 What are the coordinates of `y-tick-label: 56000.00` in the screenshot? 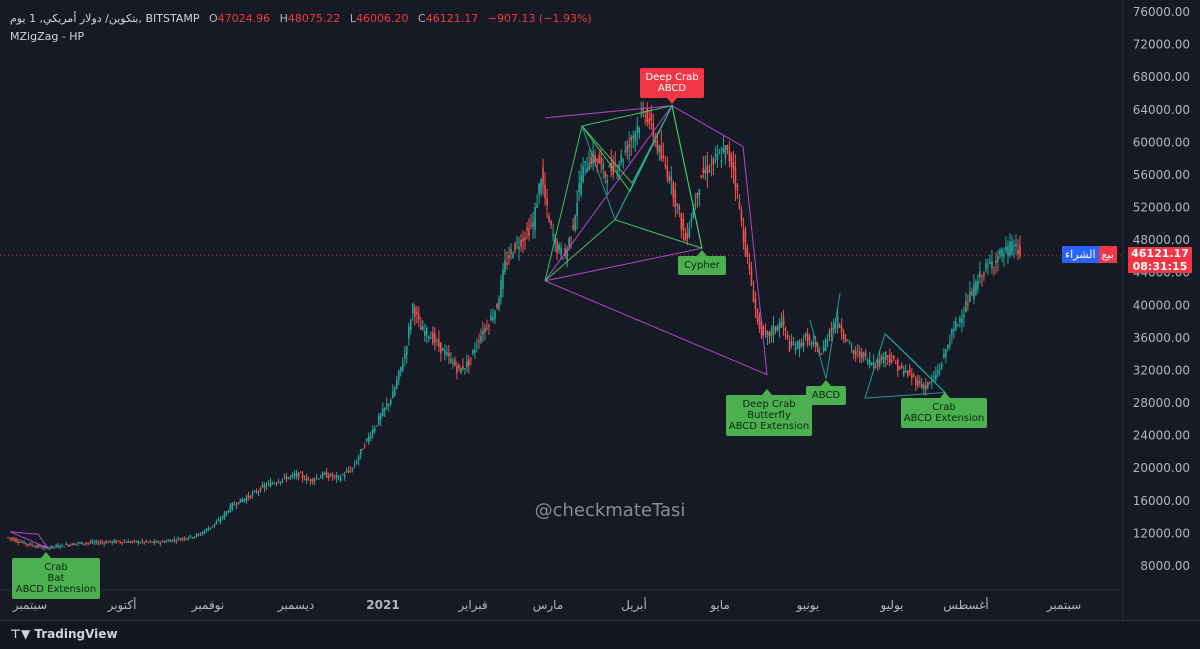 It's located at (1161, 175).